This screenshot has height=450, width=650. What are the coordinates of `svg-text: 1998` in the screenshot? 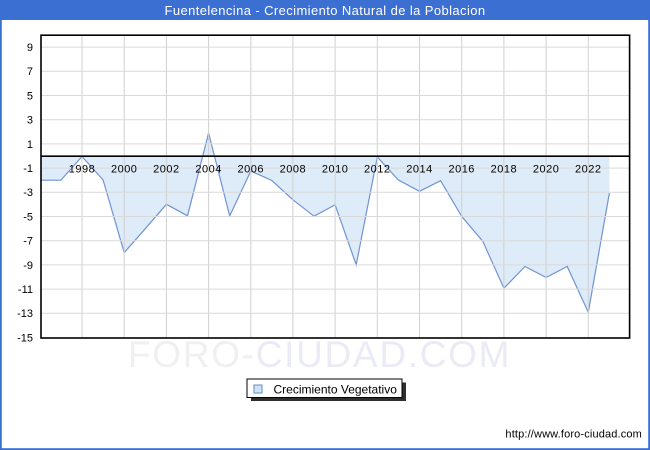 It's located at (82, 170).